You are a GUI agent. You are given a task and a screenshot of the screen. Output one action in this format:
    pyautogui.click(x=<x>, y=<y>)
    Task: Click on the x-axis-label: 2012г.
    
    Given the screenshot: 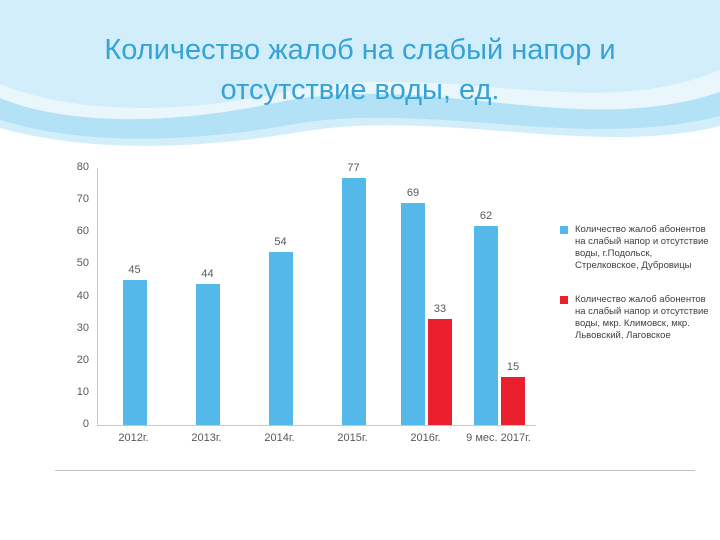 What is the action you would take?
    pyautogui.click(x=133, y=438)
    